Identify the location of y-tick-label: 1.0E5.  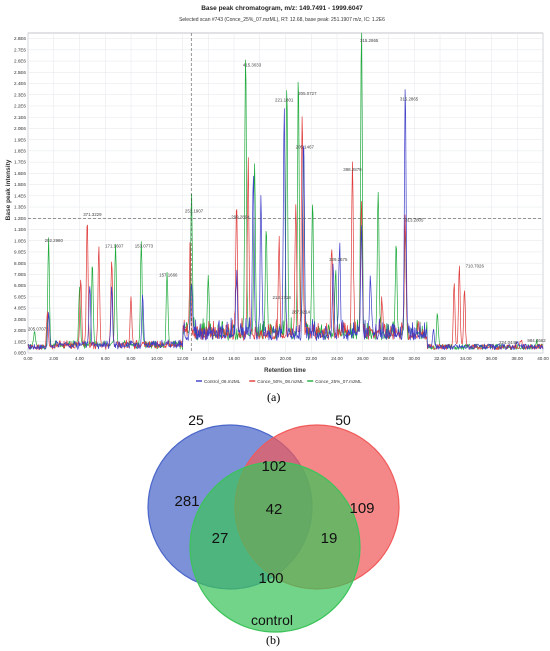
(20, 341).